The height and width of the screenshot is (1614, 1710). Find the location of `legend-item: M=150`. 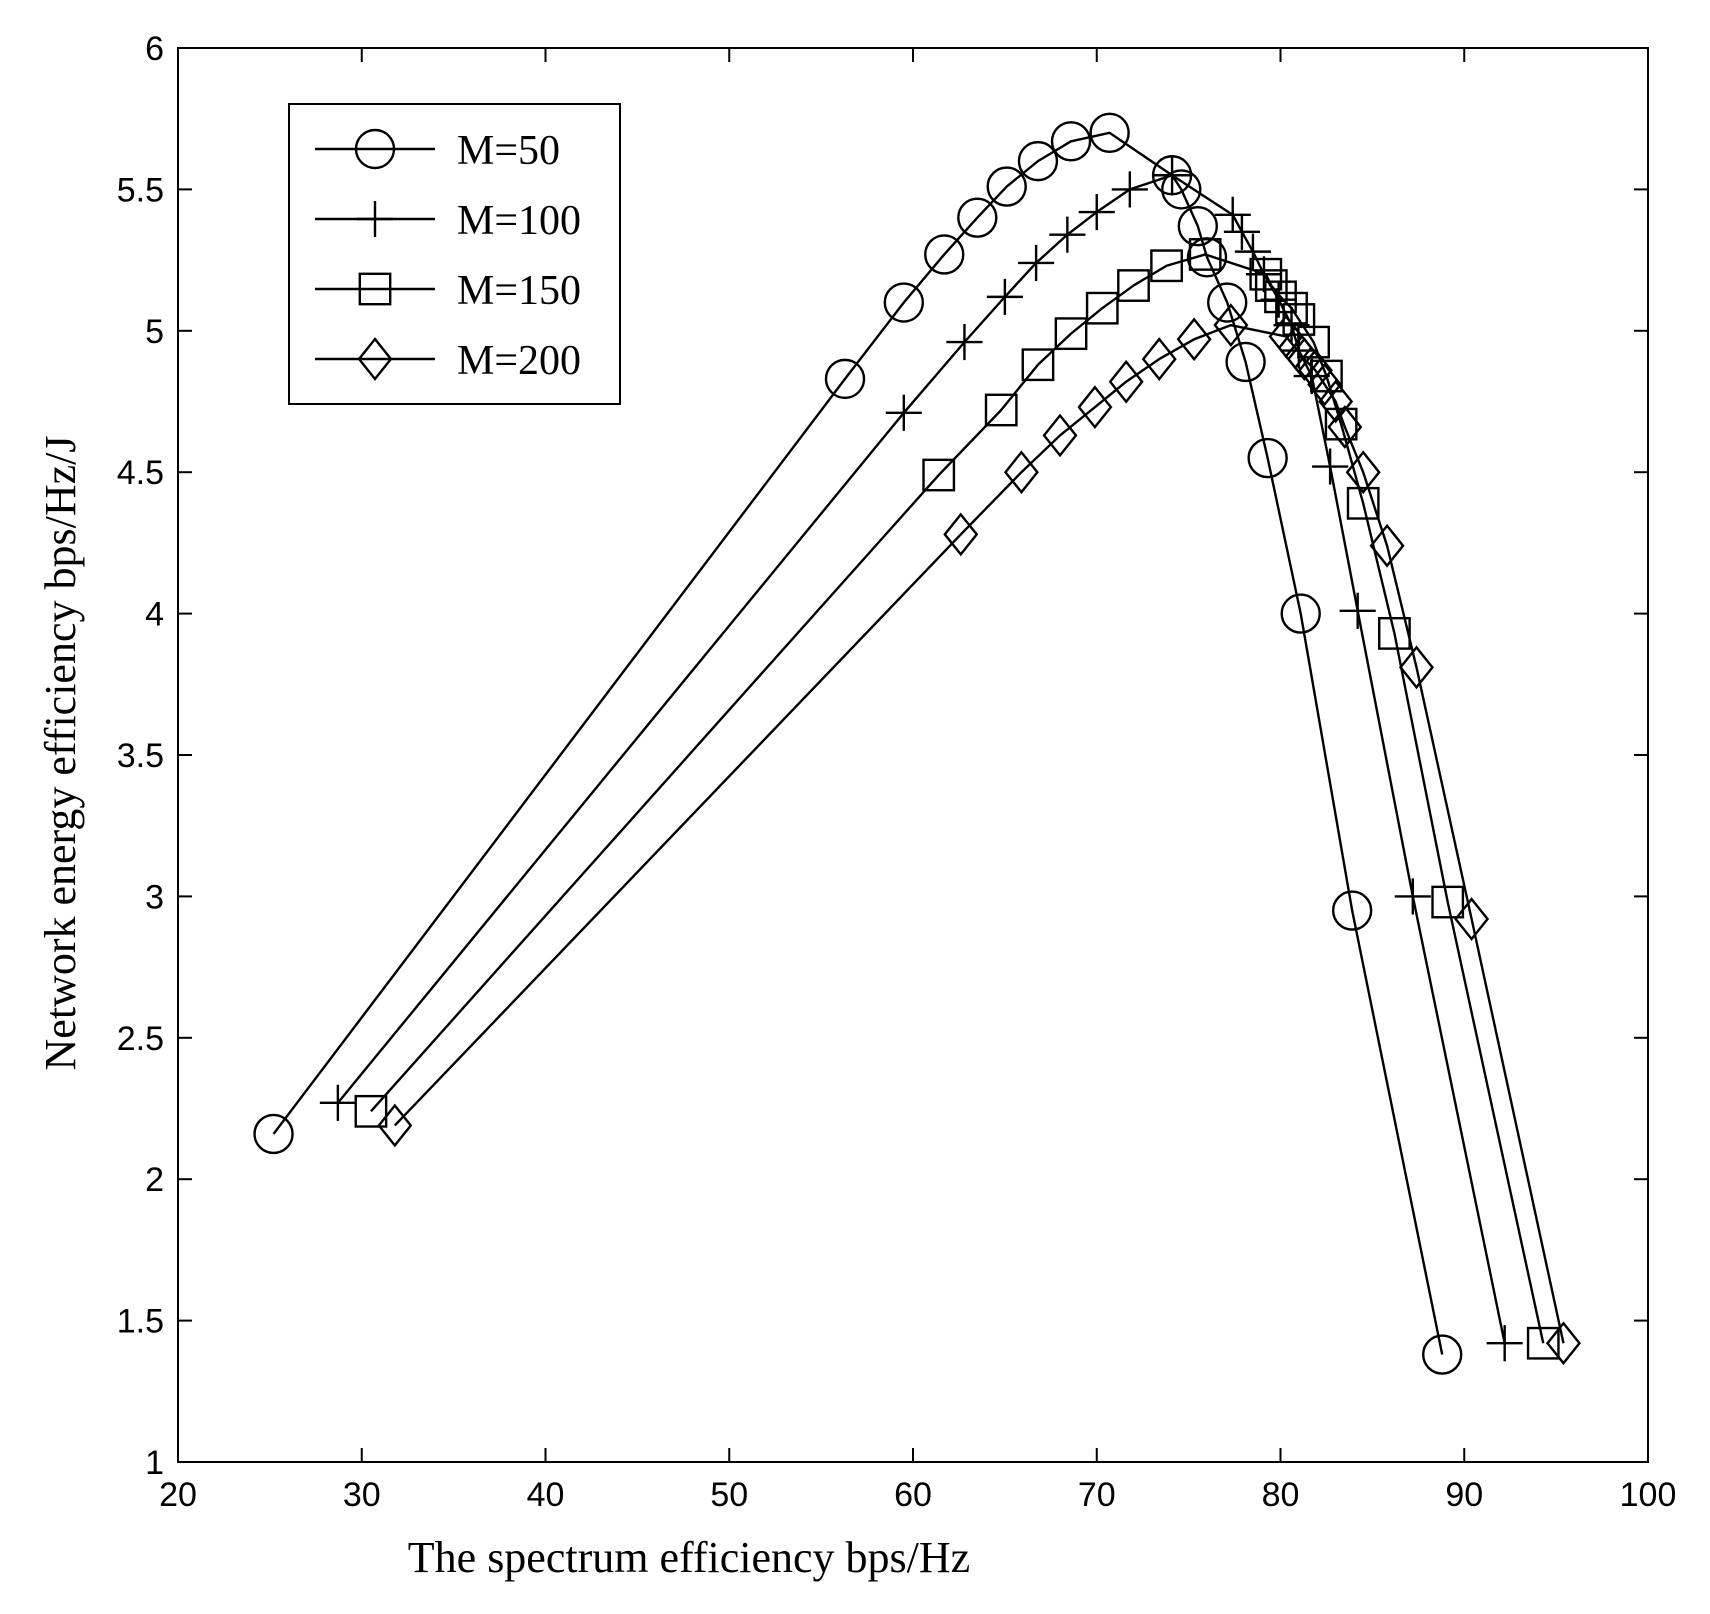

legend-item: M=150 is located at coordinates (448, 291).